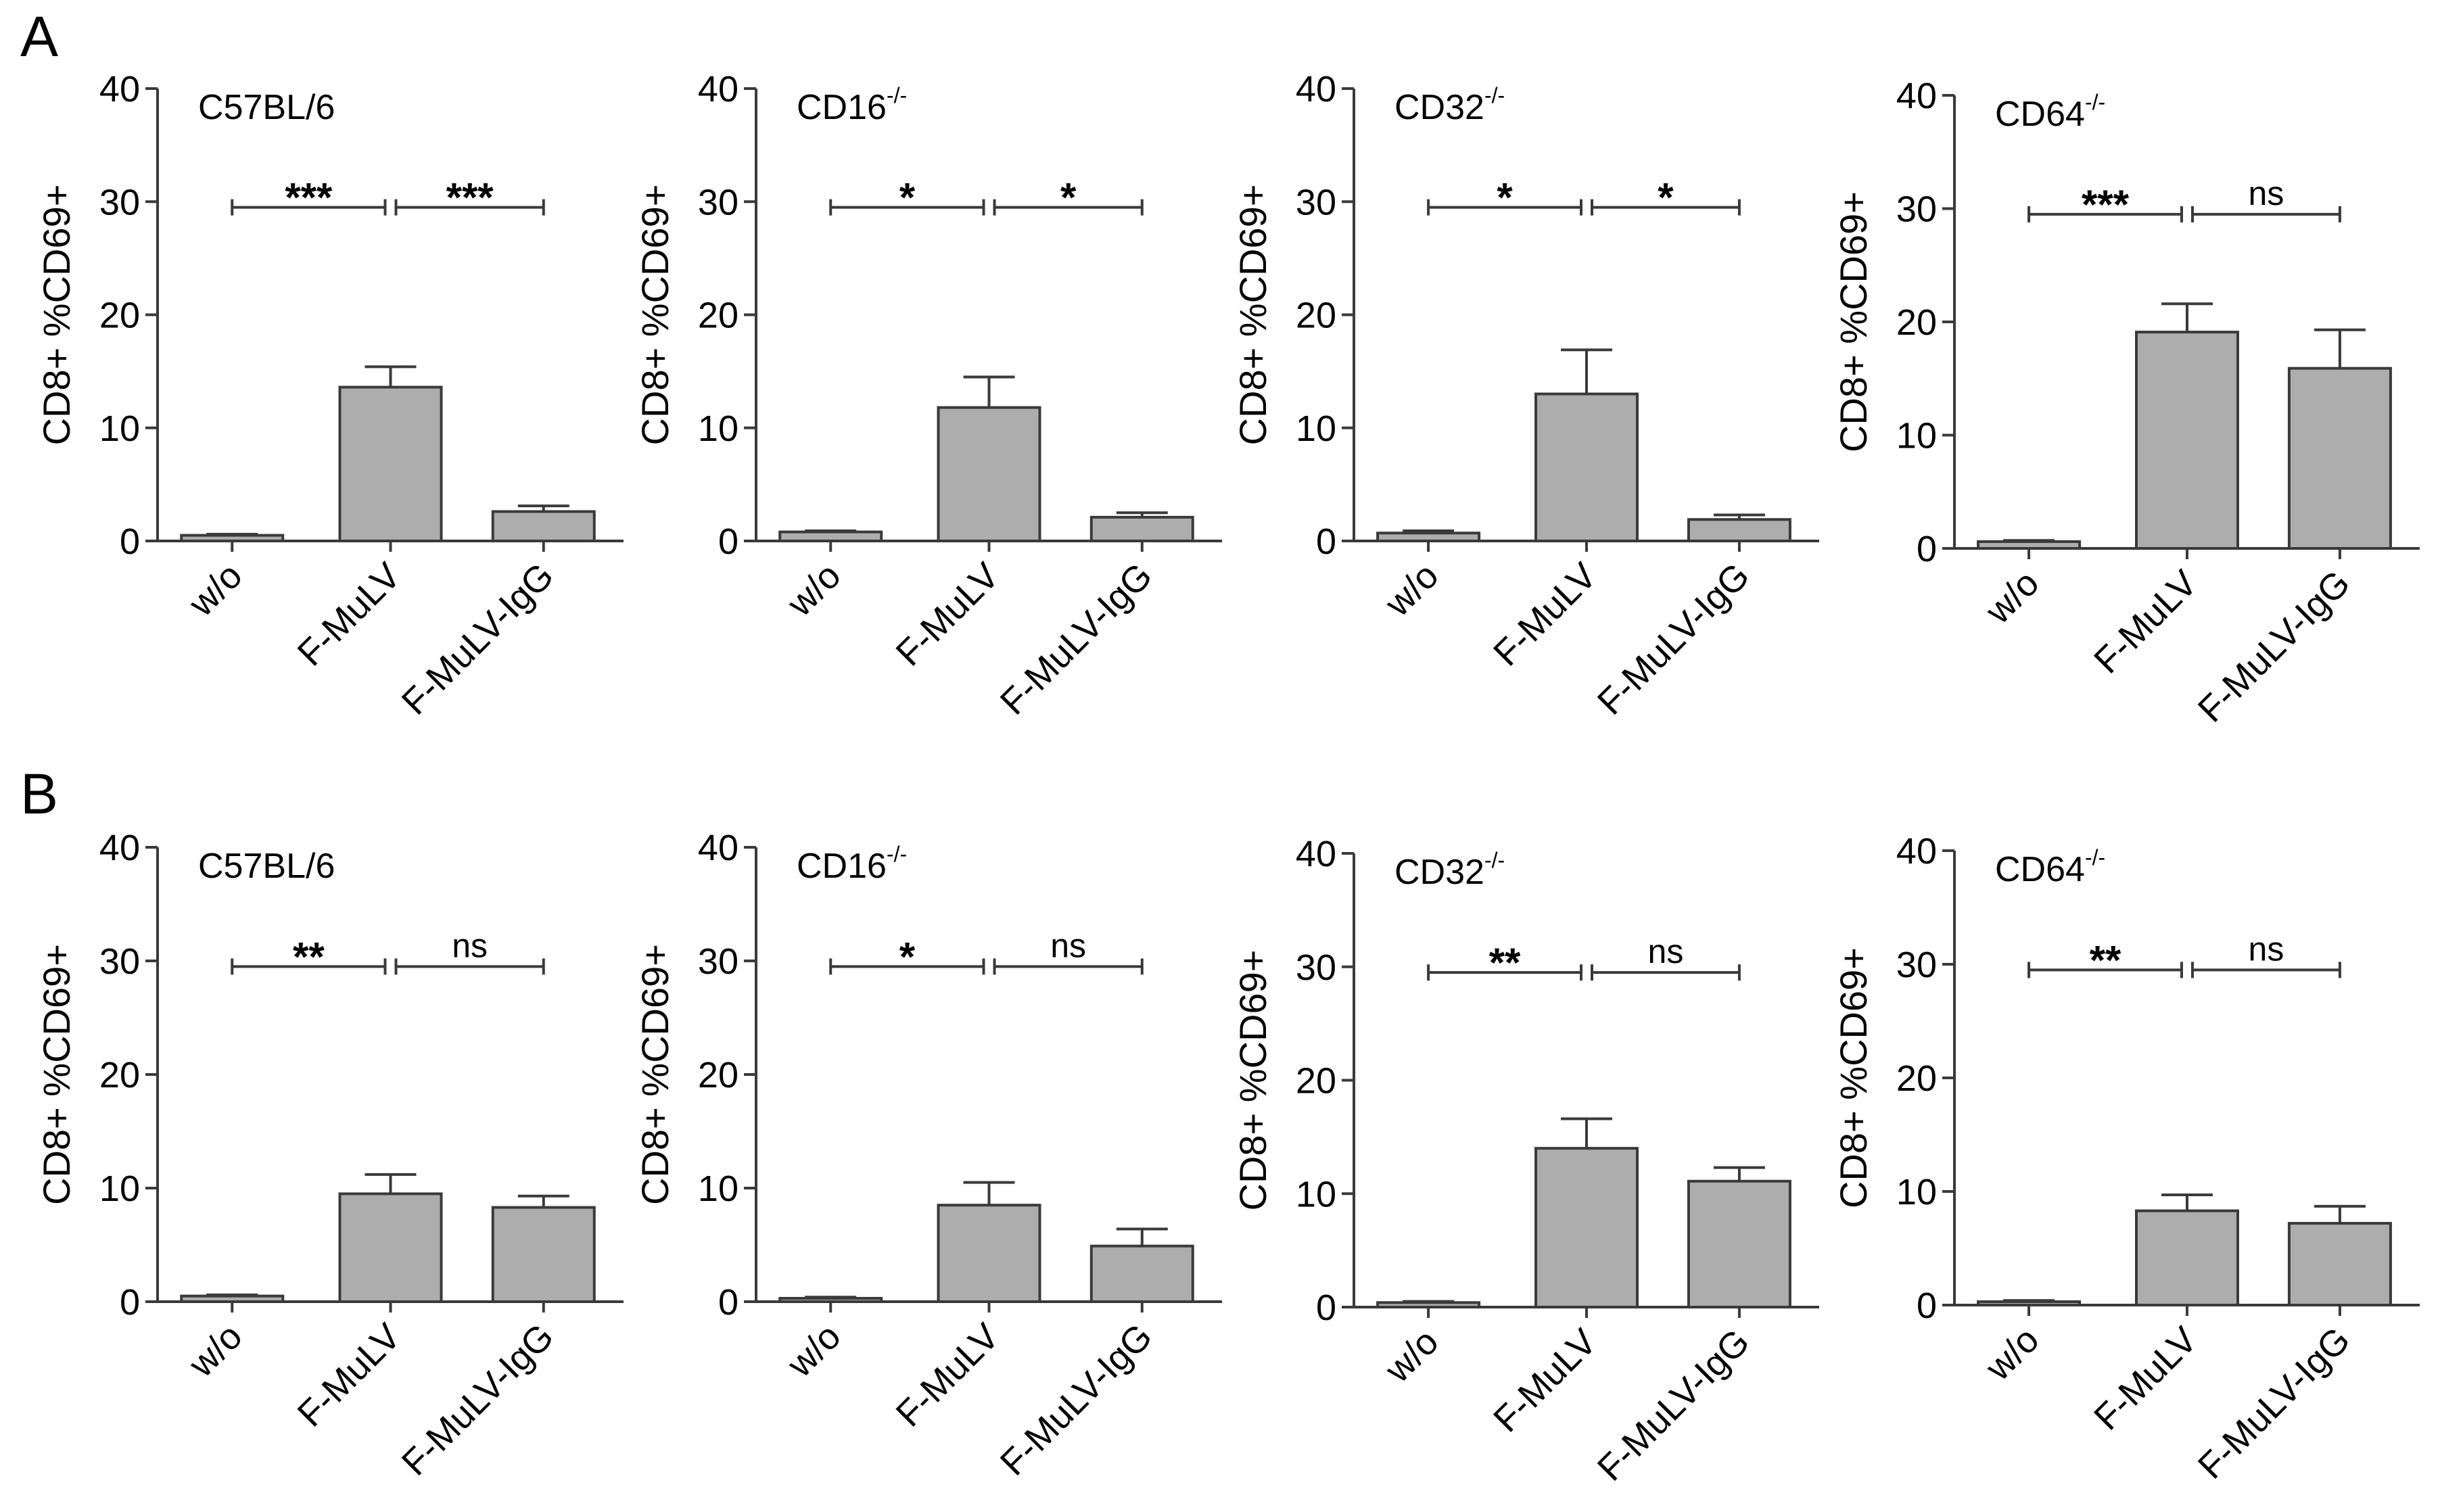  What do you see at coordinates (2106, 204) in the screenshot?
I see `significance-label: ***` at bounding box center [2106, 204].